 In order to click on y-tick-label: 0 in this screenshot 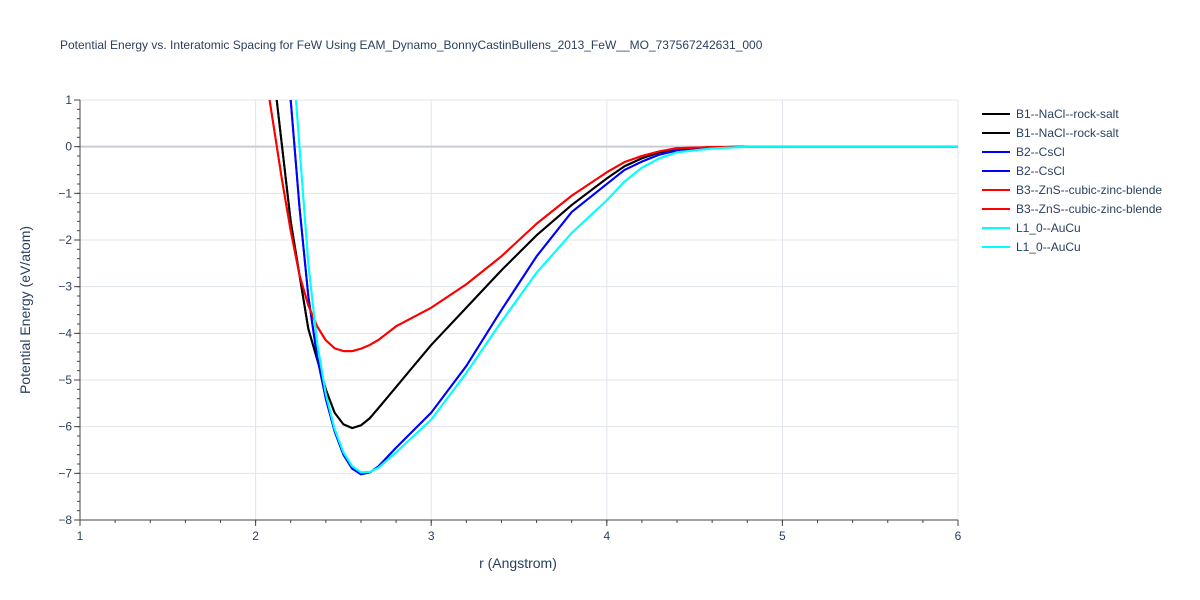, I will do `click(68, 147)`.